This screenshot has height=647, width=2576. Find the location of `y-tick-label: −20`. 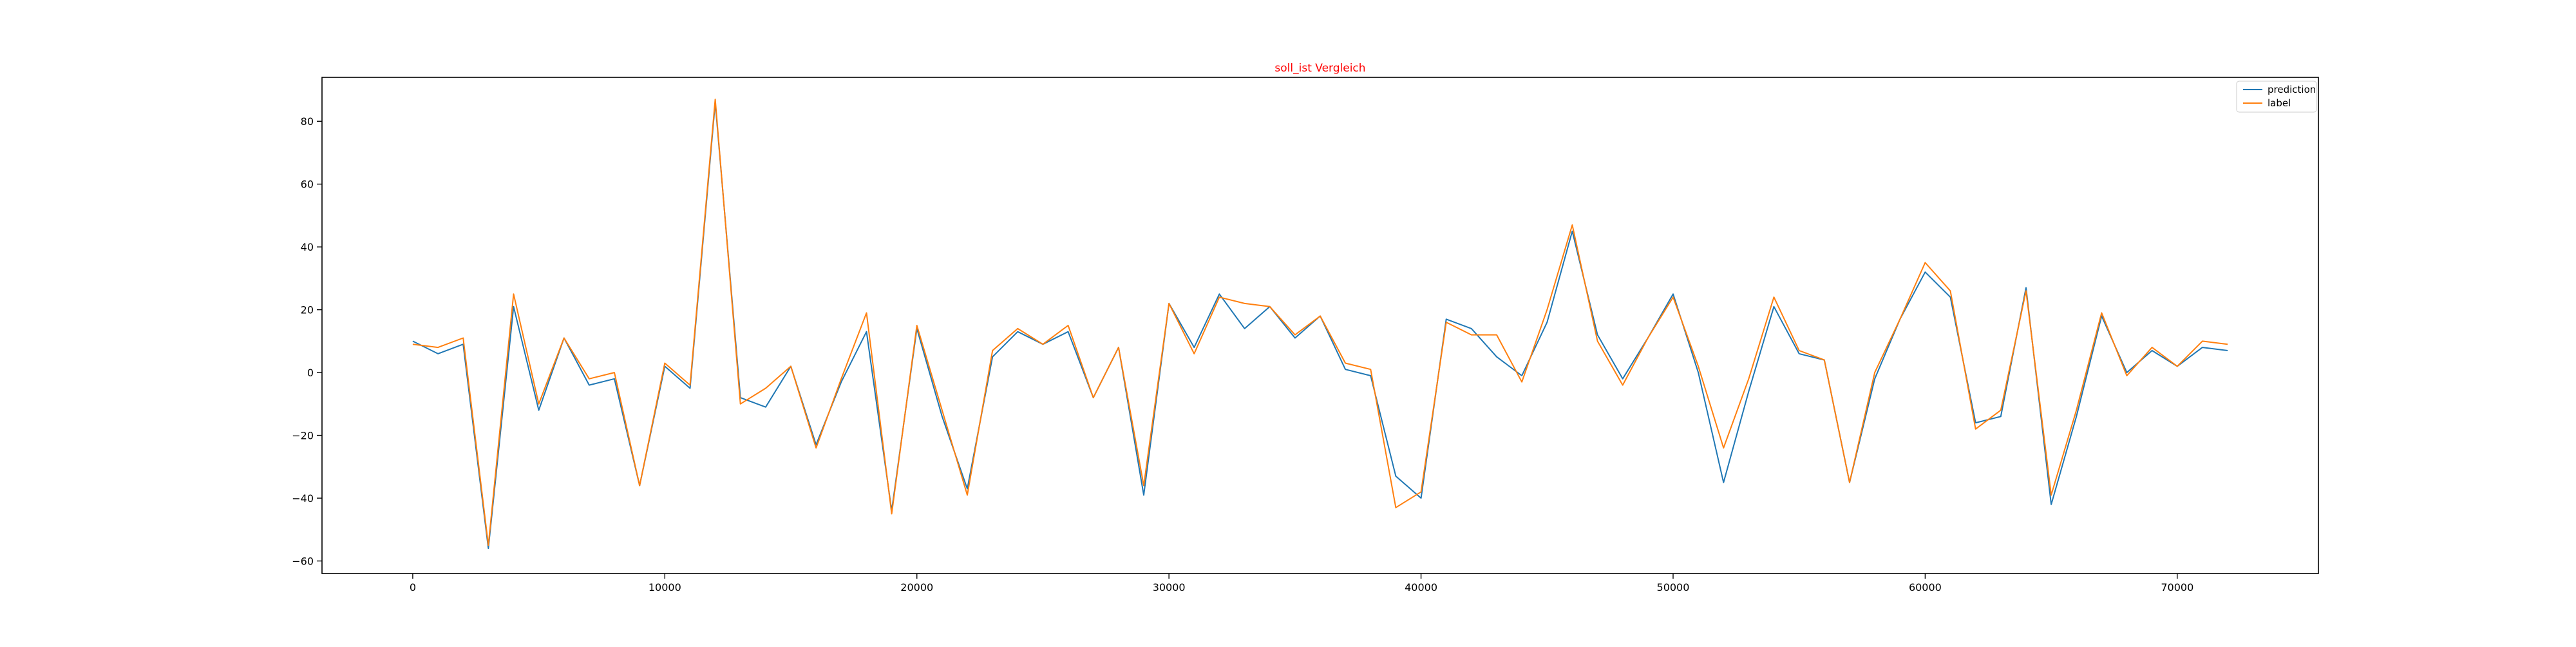

y-tick-label: −20 is located at coordinates (303, 436).